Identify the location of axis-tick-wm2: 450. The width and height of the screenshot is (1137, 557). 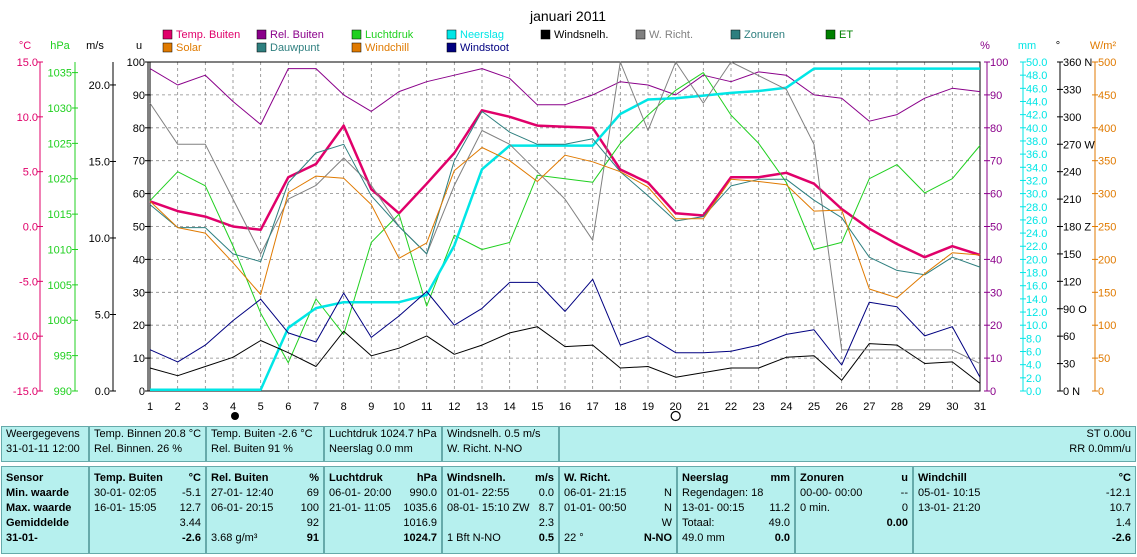
(1107, 96).